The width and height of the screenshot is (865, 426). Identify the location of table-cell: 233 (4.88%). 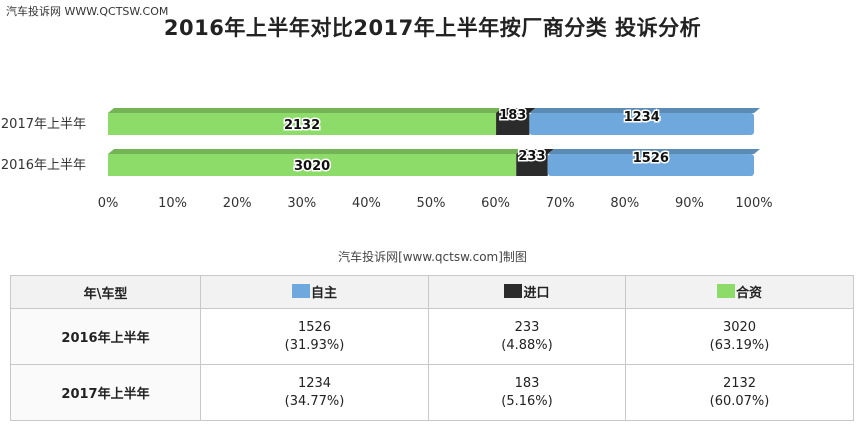
(527, 336).